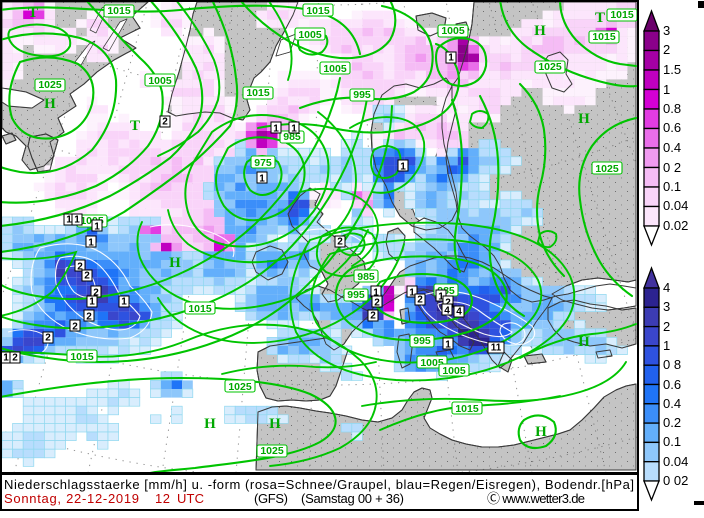 Image resolution: width=704 pixels, height=518 pixels. What do you see at coordinates (190, 498) in the screenshot?
I see `svg-text: UTC` at bounding box center [190, 498].